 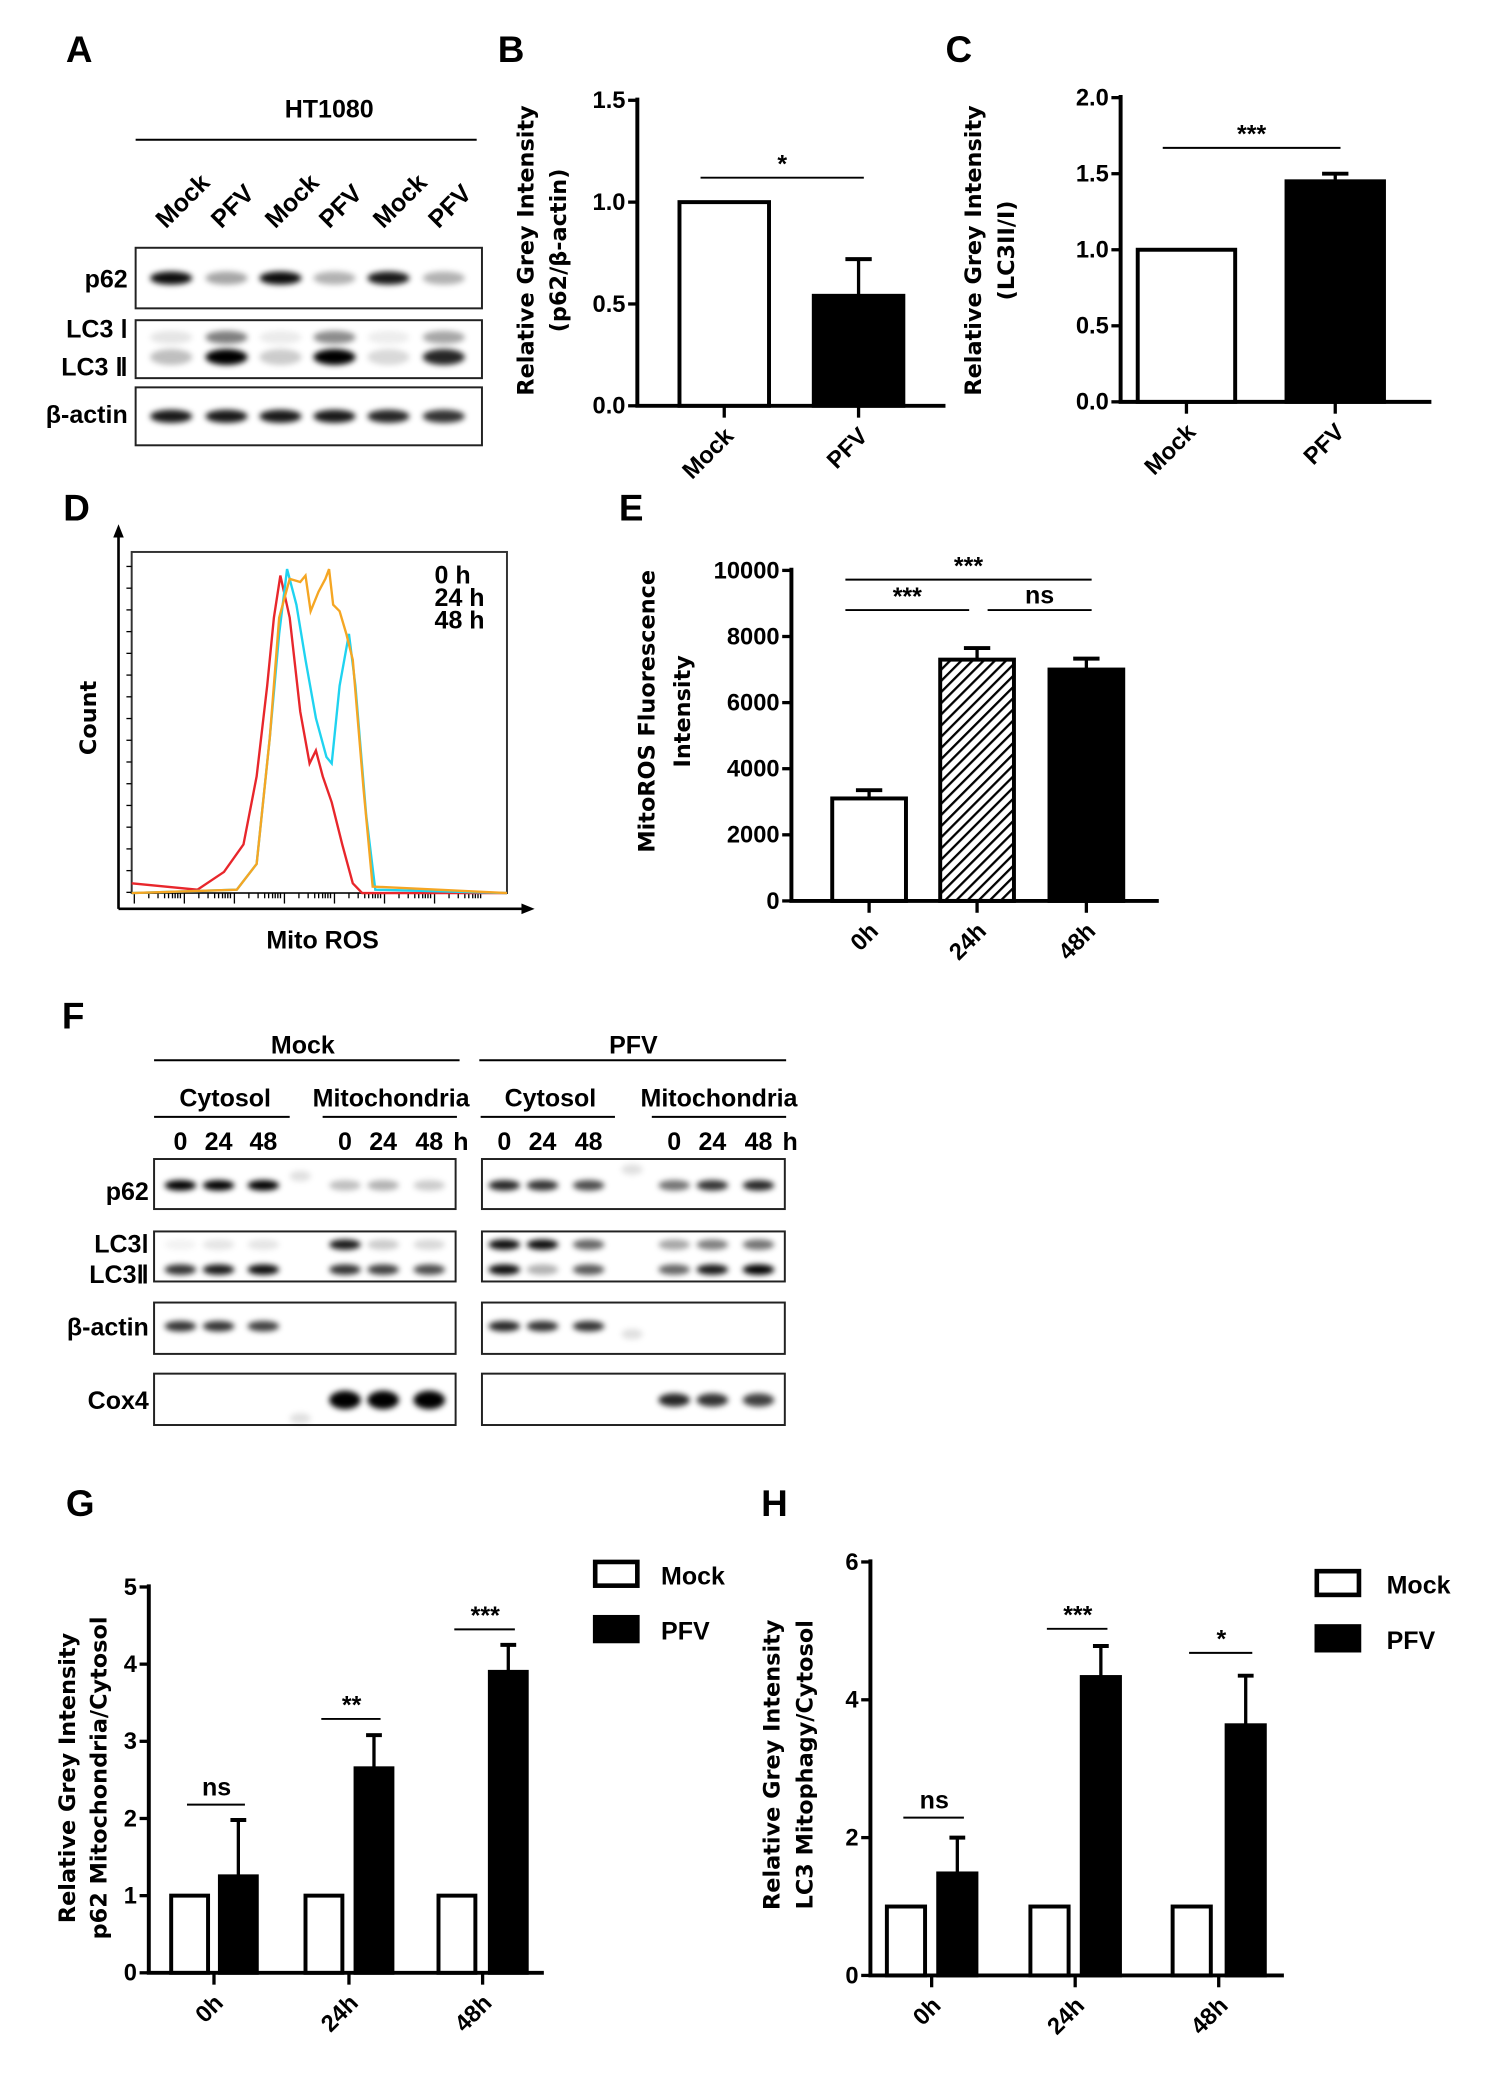 I want to click on panel-label-b: B, so click(x=511, y=49).